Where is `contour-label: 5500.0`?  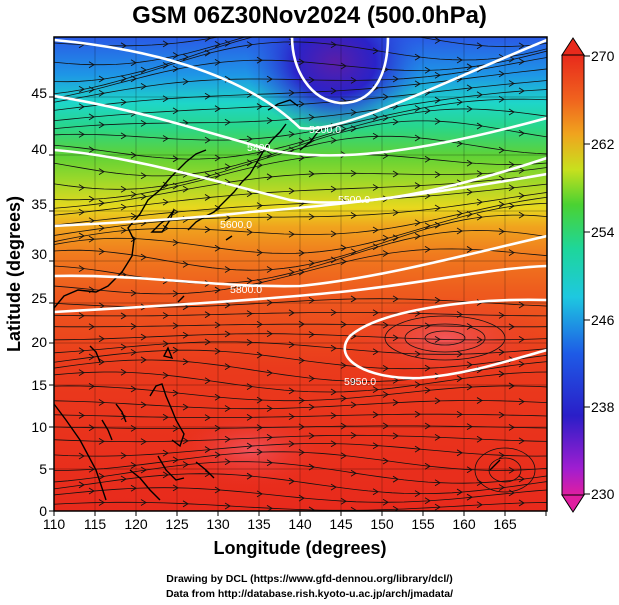
contour-label: 5500.0 is located at coordinates (354, 200).